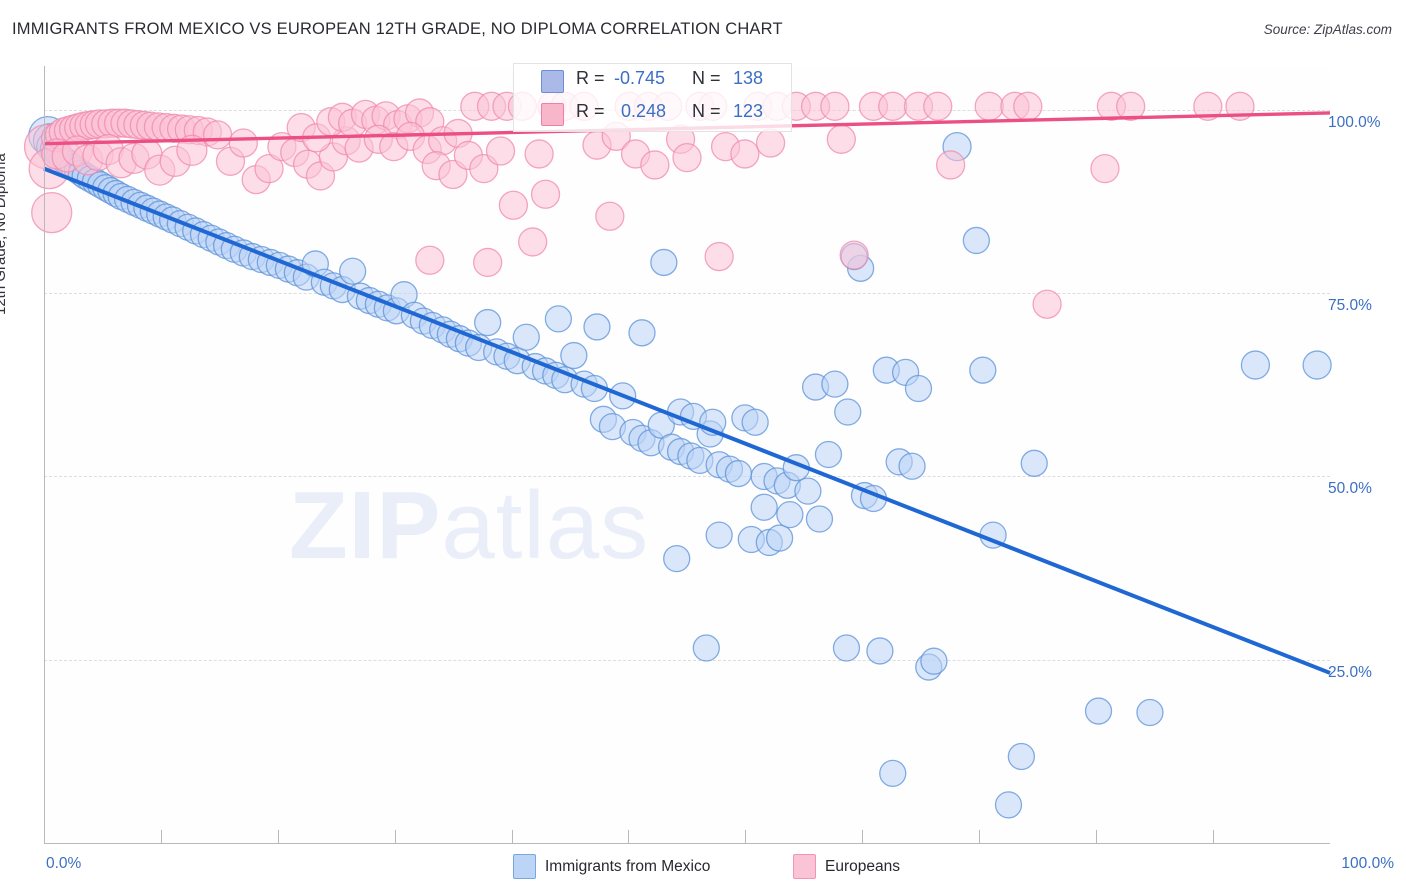 This screenshot has height=892, width=1406. What do you see at coordinates (748, 78) in the screenshot?
I see `stats-n-value-mexico: 138` at bounding box center [748, 78].